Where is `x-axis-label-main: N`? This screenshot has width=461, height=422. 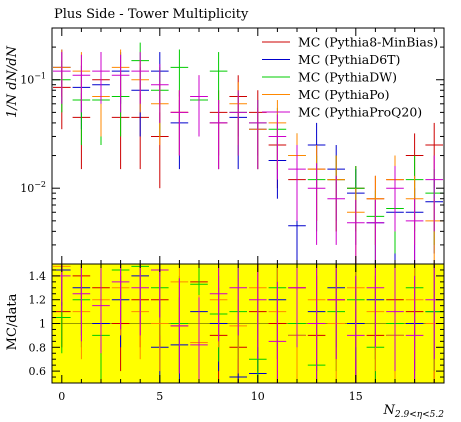
x-axis-label-main: N is located at coordinates (389, 410).